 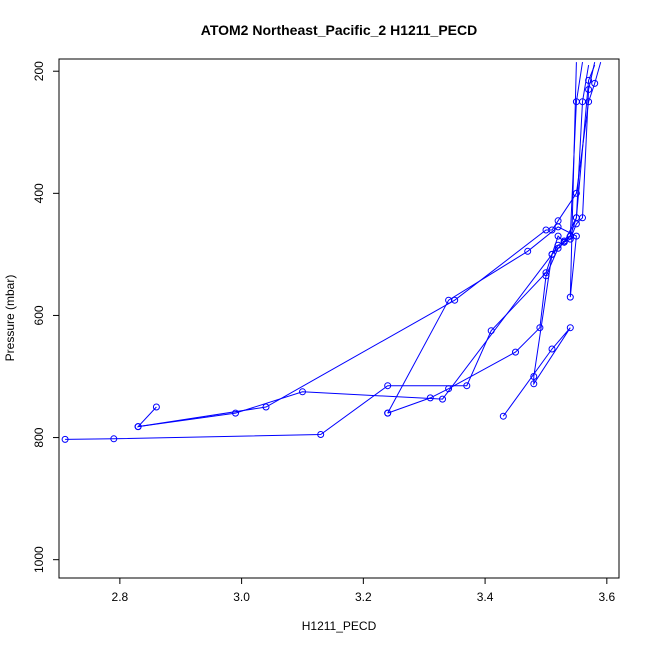 I want to click on y-axis: 200 400 600 800 1000, so click(x=45, y=317).